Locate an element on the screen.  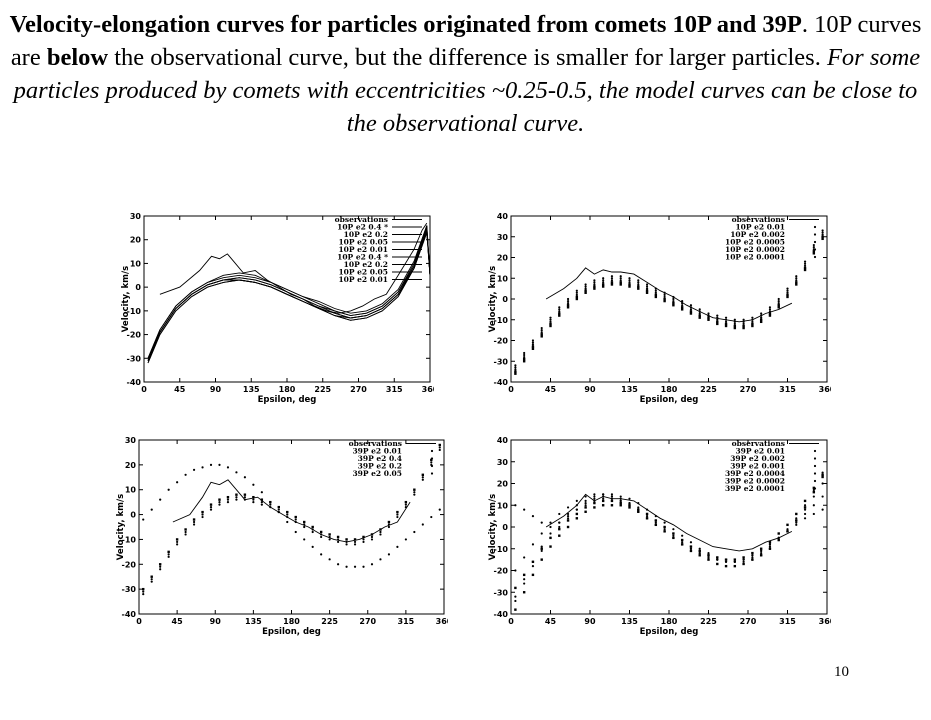
y-axis-label: Velocity, km/s is located at coordinates (493, 299).